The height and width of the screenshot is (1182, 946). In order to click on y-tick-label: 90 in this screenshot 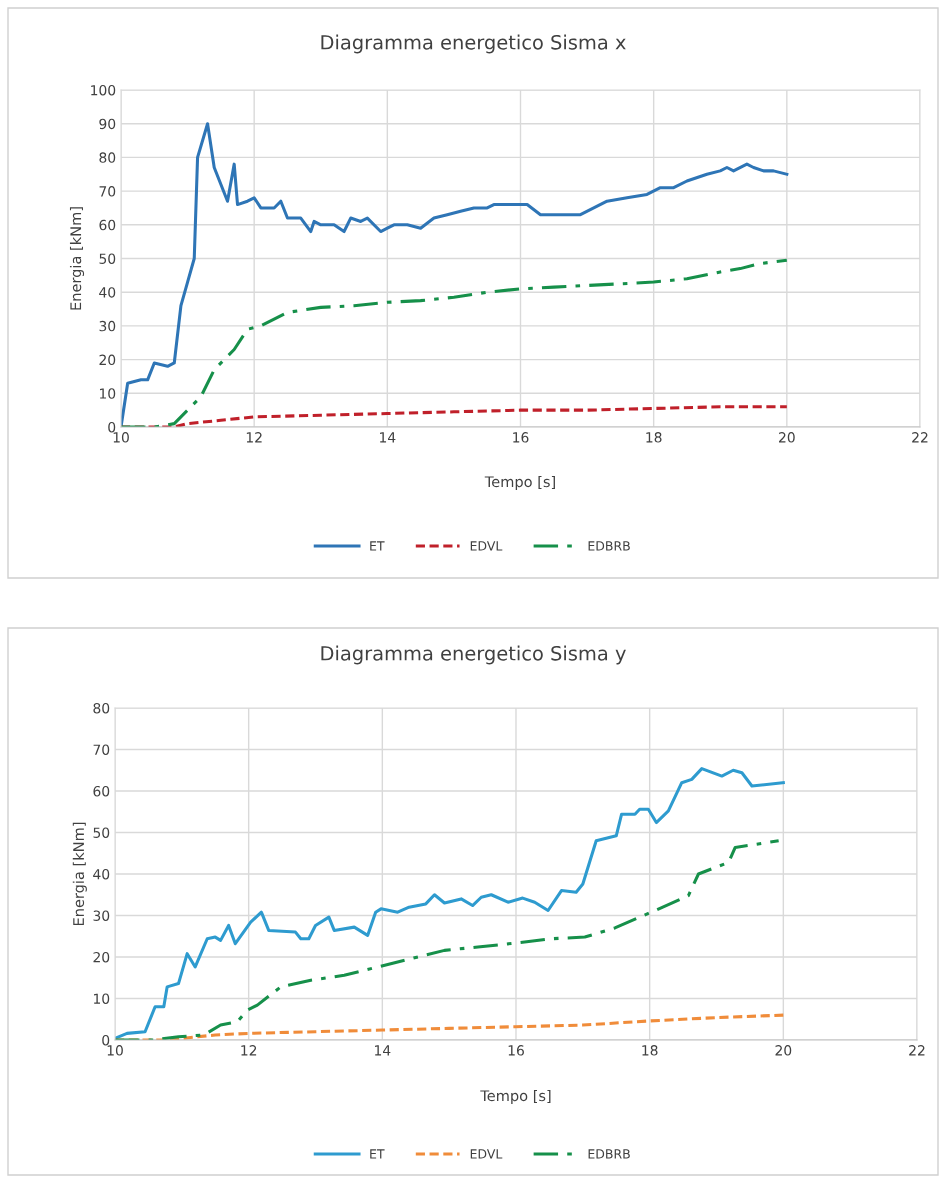, I will do `click(107, 124)`.